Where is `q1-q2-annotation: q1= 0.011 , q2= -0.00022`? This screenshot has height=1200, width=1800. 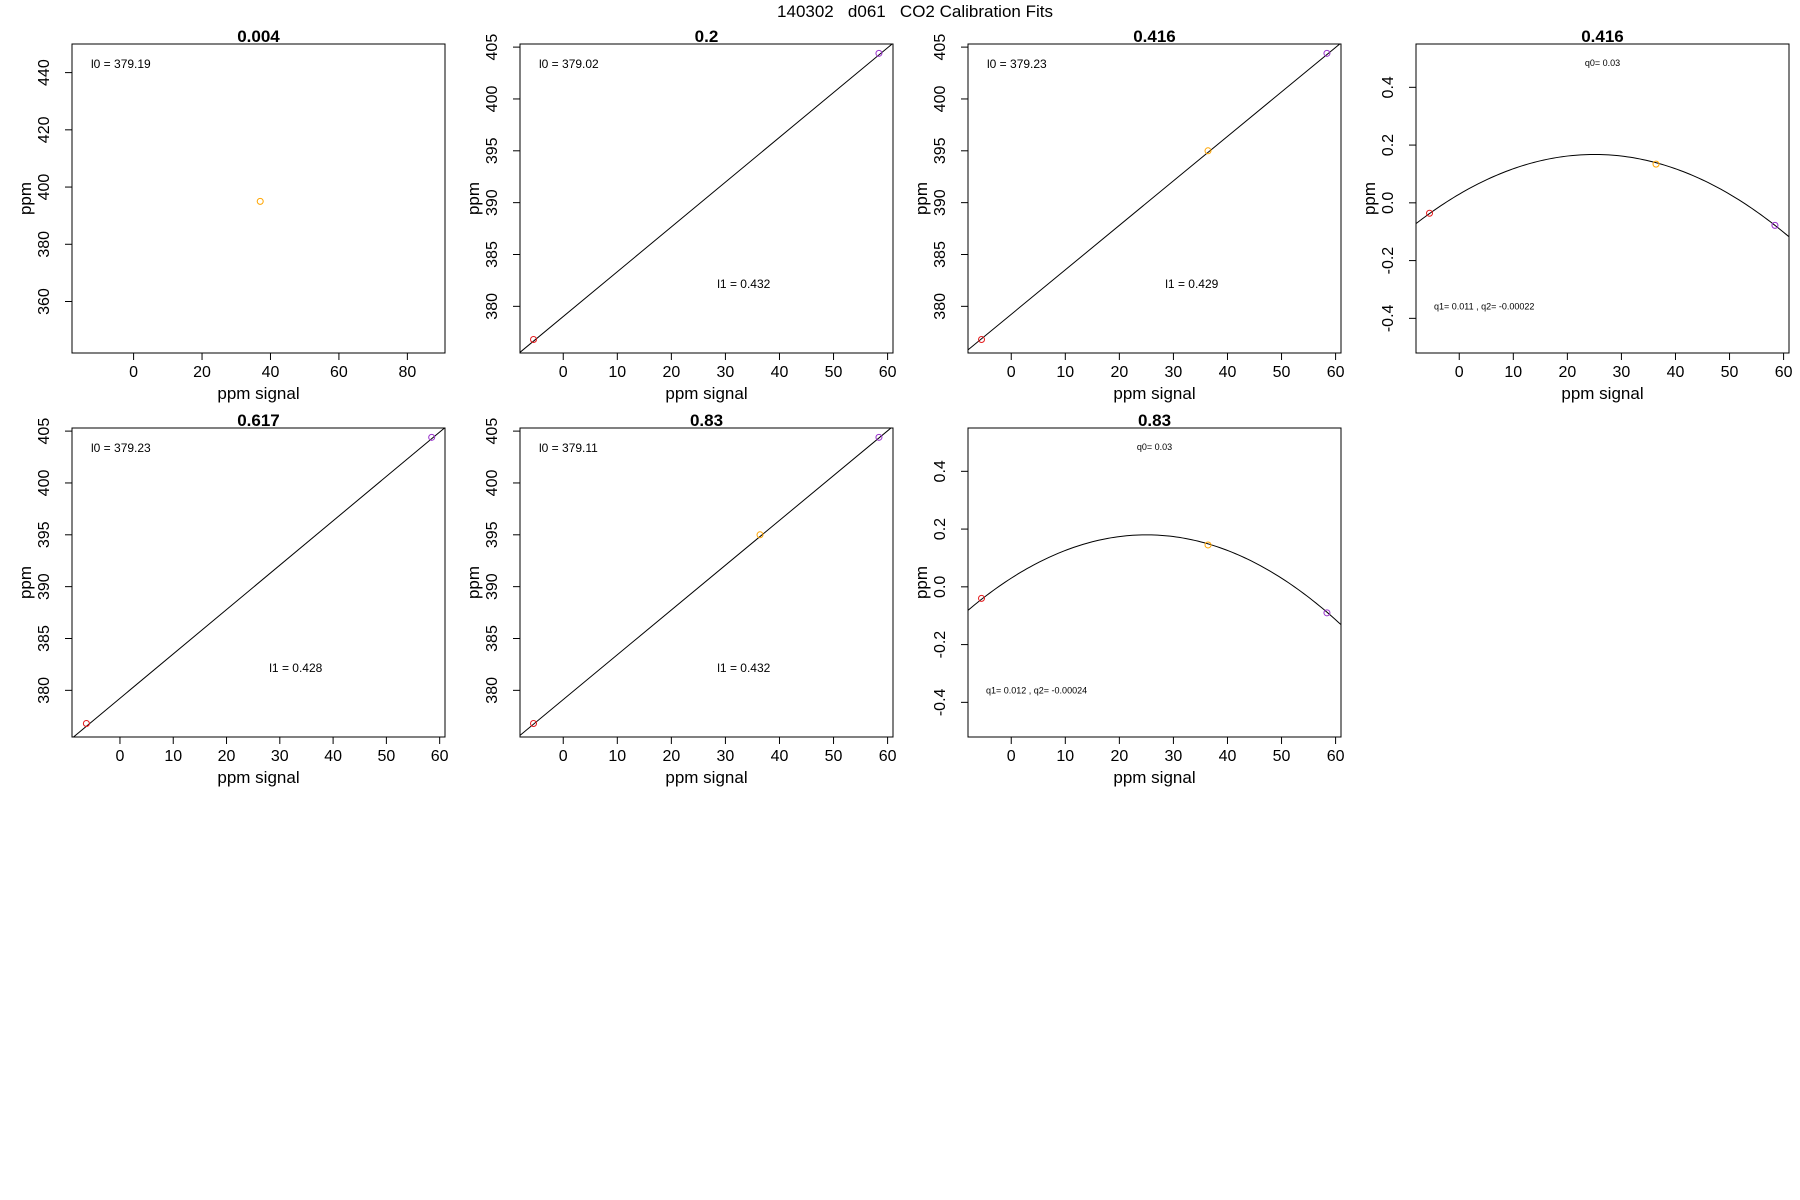
q1-q2-annotation: q1= 0.011 , q2= -0.00022 is located at coordinates (1484, 307).